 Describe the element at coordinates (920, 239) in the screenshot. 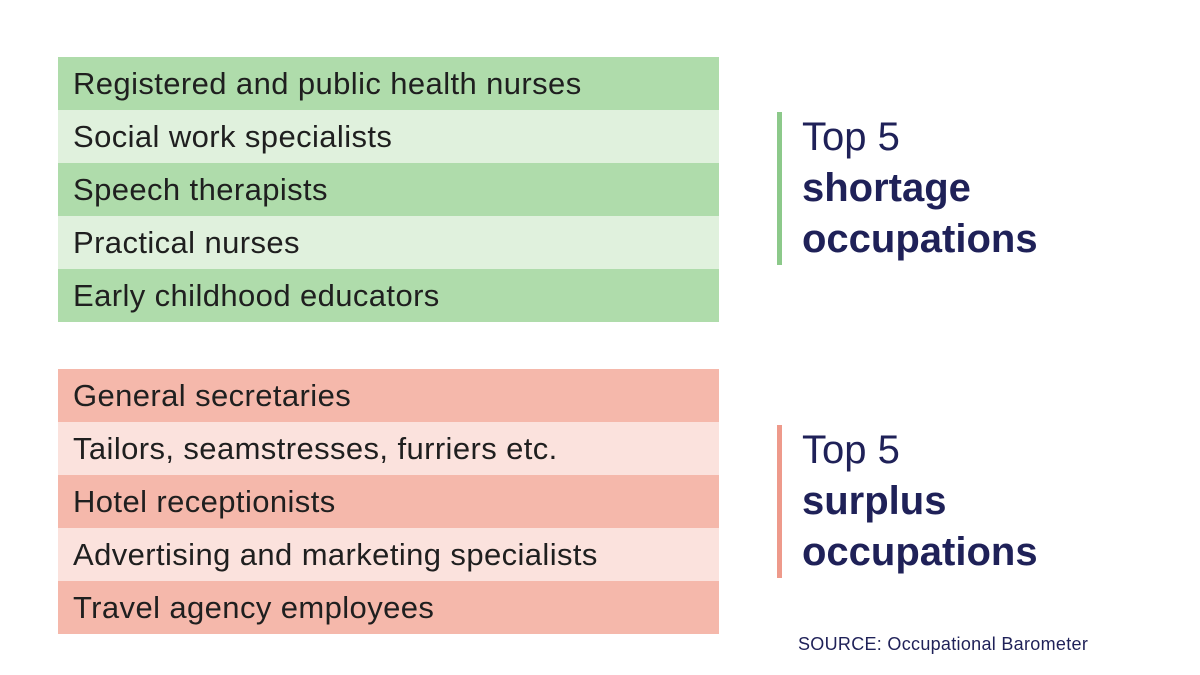

I see `shortage-heading-occupations: occupations` at that location.